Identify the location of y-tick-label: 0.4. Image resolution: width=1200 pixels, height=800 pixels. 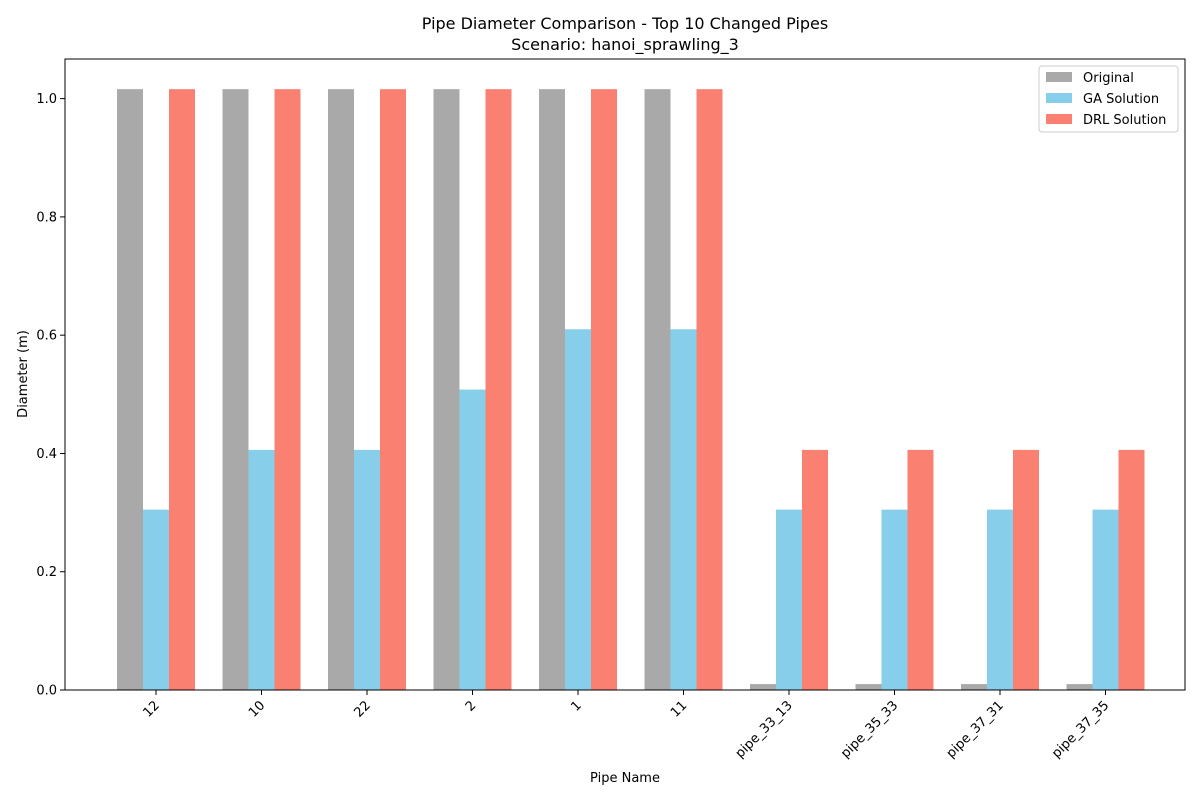
(46, 454).